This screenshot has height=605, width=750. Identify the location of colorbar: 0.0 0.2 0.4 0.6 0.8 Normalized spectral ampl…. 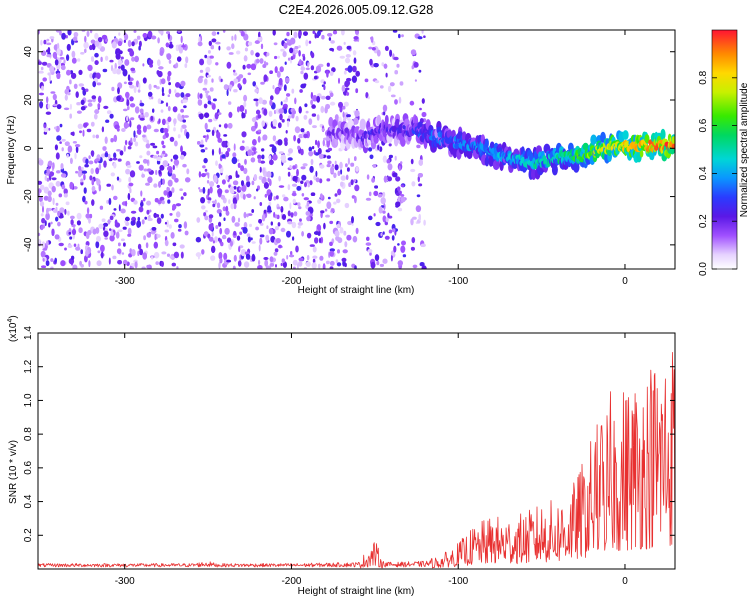
(724, 152).